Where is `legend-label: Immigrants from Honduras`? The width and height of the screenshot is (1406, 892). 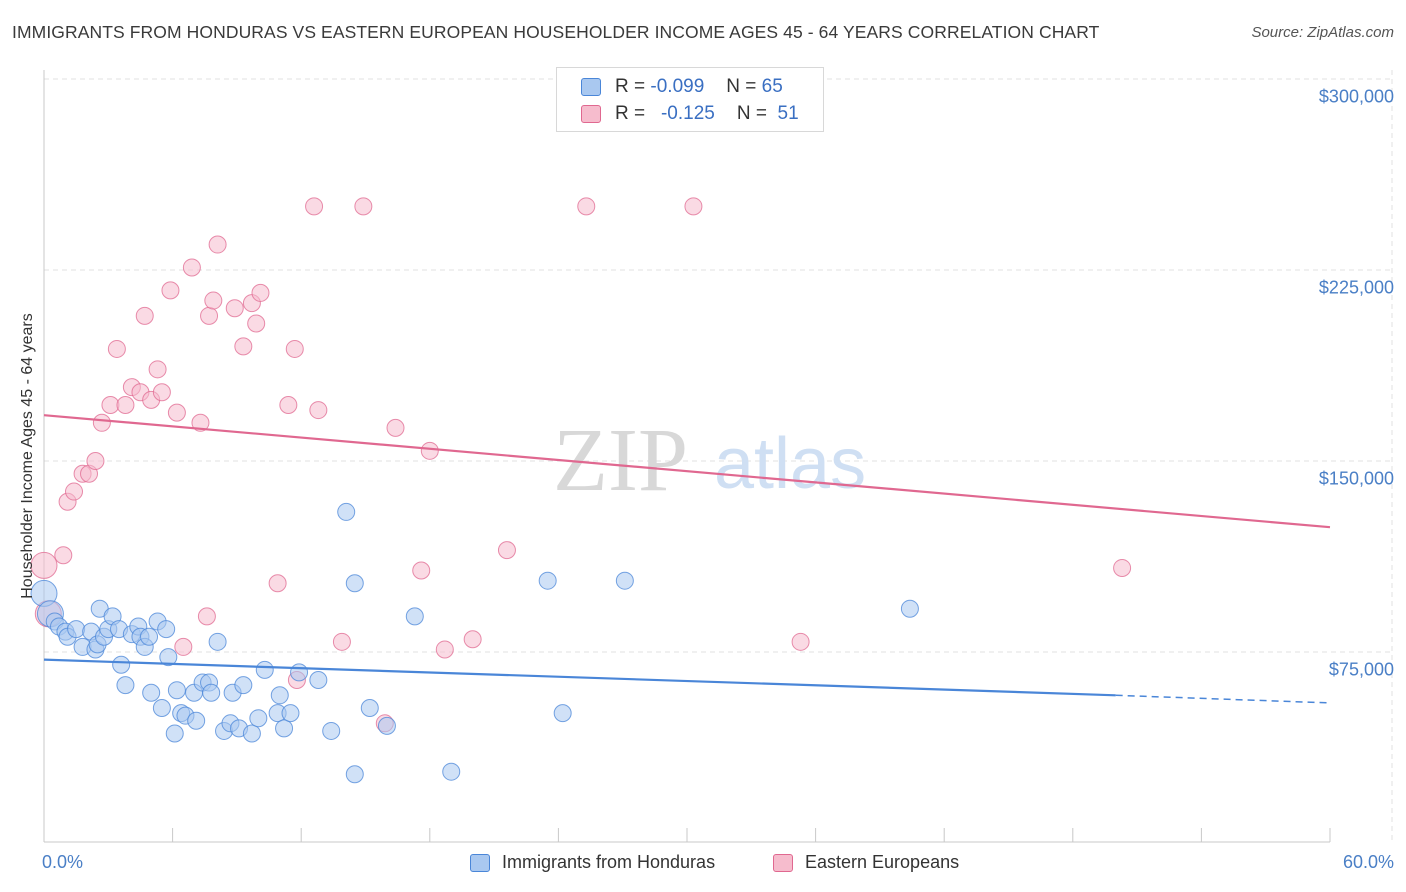 legend-label: Immigrants from Honduras is located at coordinates (609, 862).